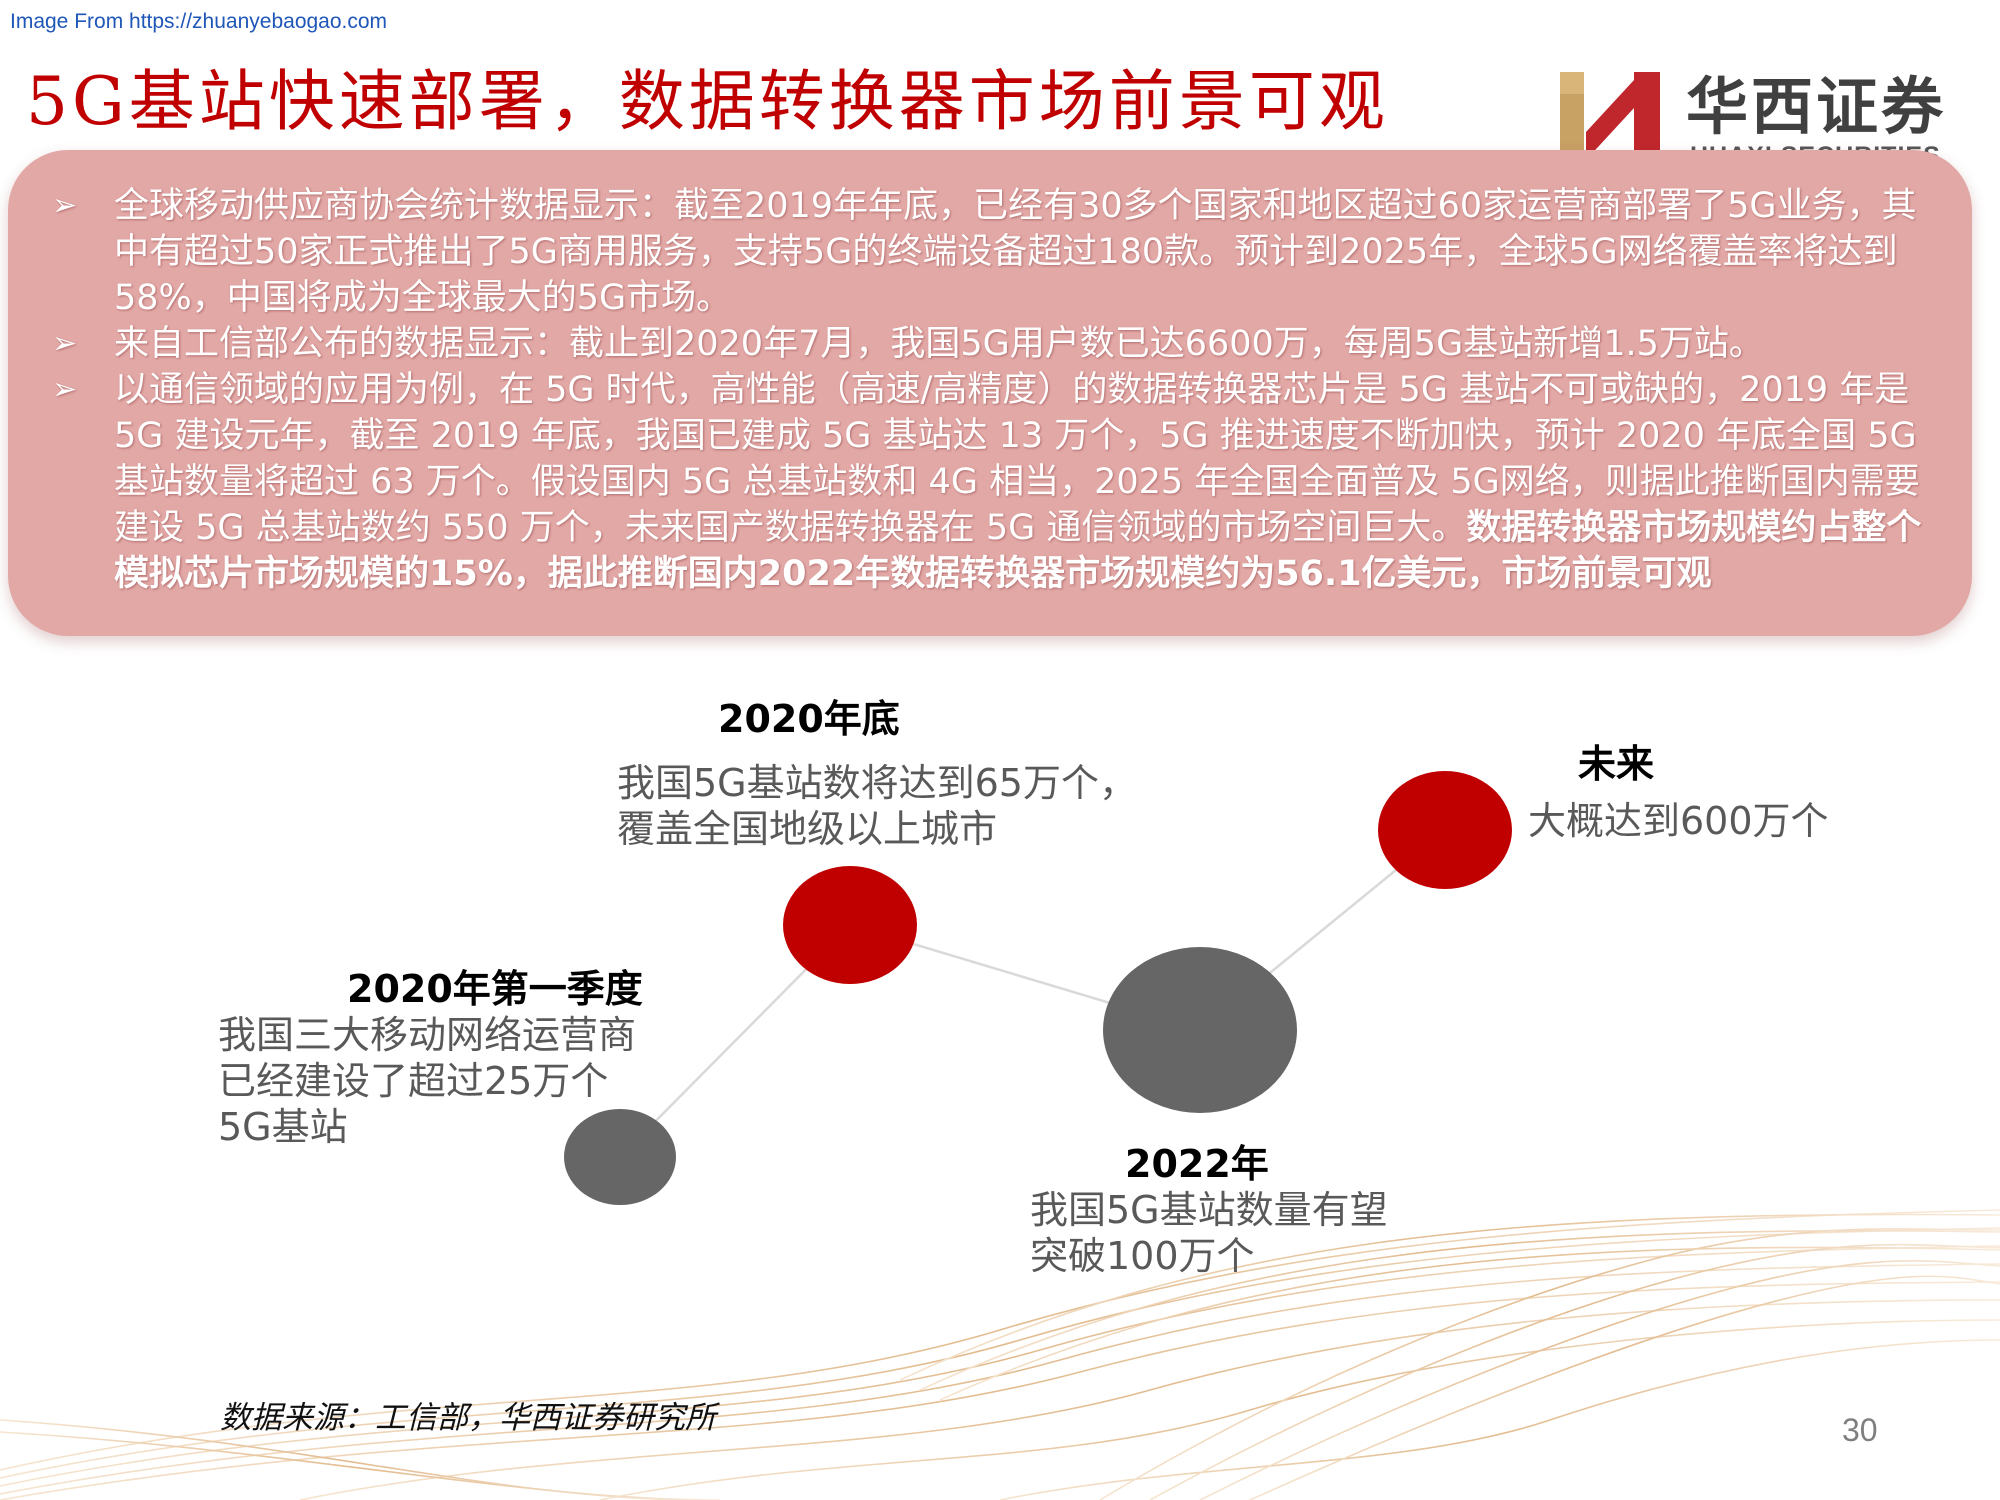 Image resolution: width=2000 pixels, height=1500 pixels. I want to click on timeline-desc-q1-2020: 我国三大移动网络运营商 已经建设了超过25万个 5G基站, so click(427, 1081).